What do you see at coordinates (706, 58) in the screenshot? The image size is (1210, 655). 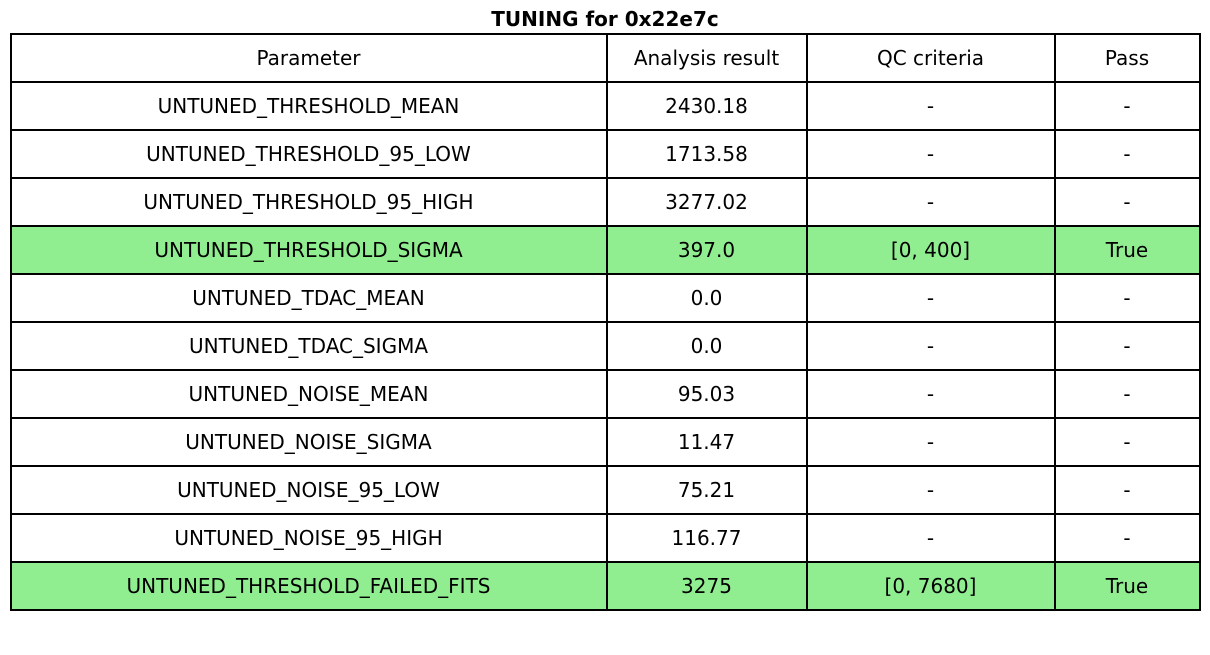 I see `column-header-analysis-result: Analysis result` at bounding box center [706, 58].